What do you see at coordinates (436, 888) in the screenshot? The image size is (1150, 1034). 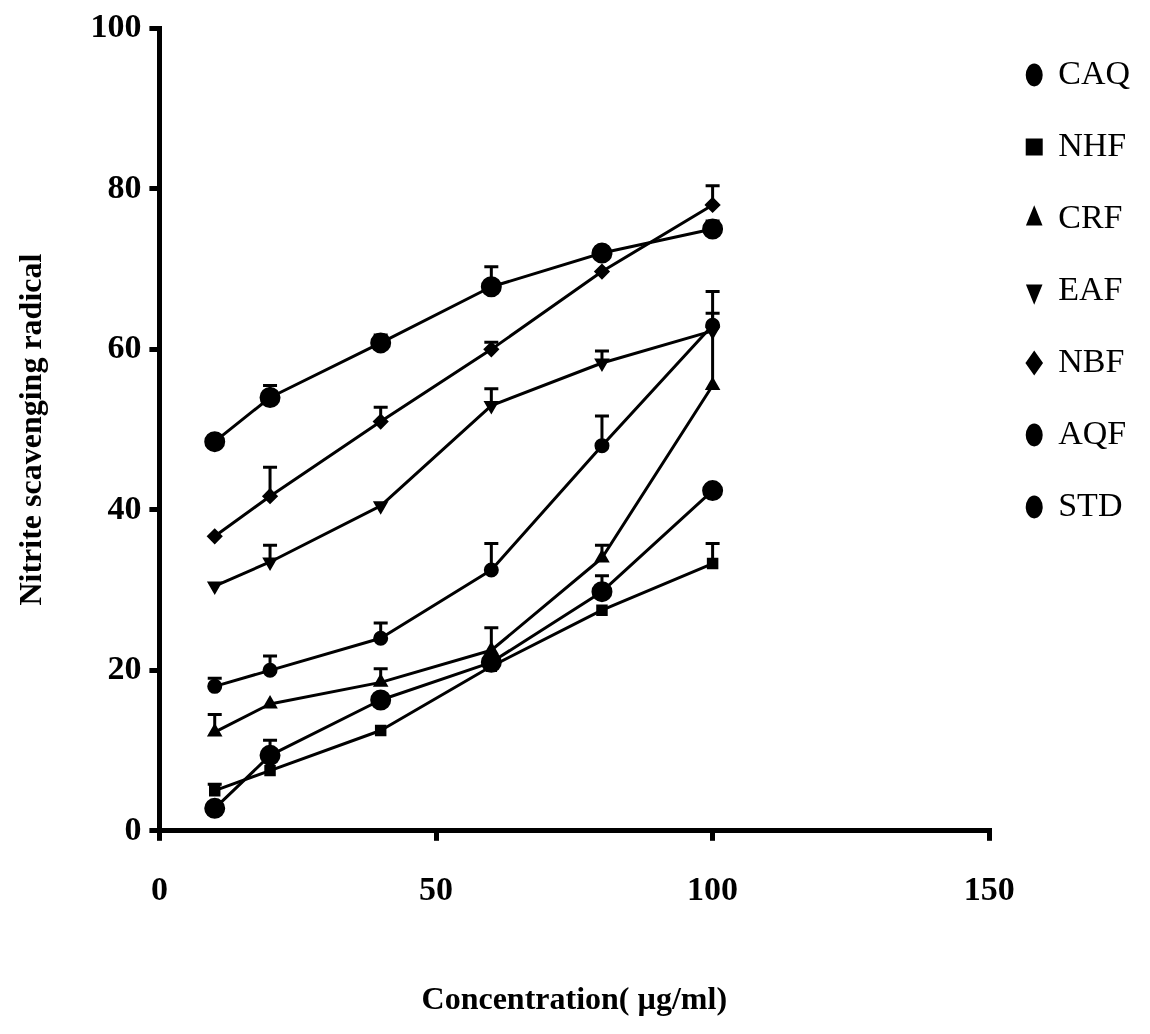 I see `x-tick-label: 50` at bounding box center [436, 888].